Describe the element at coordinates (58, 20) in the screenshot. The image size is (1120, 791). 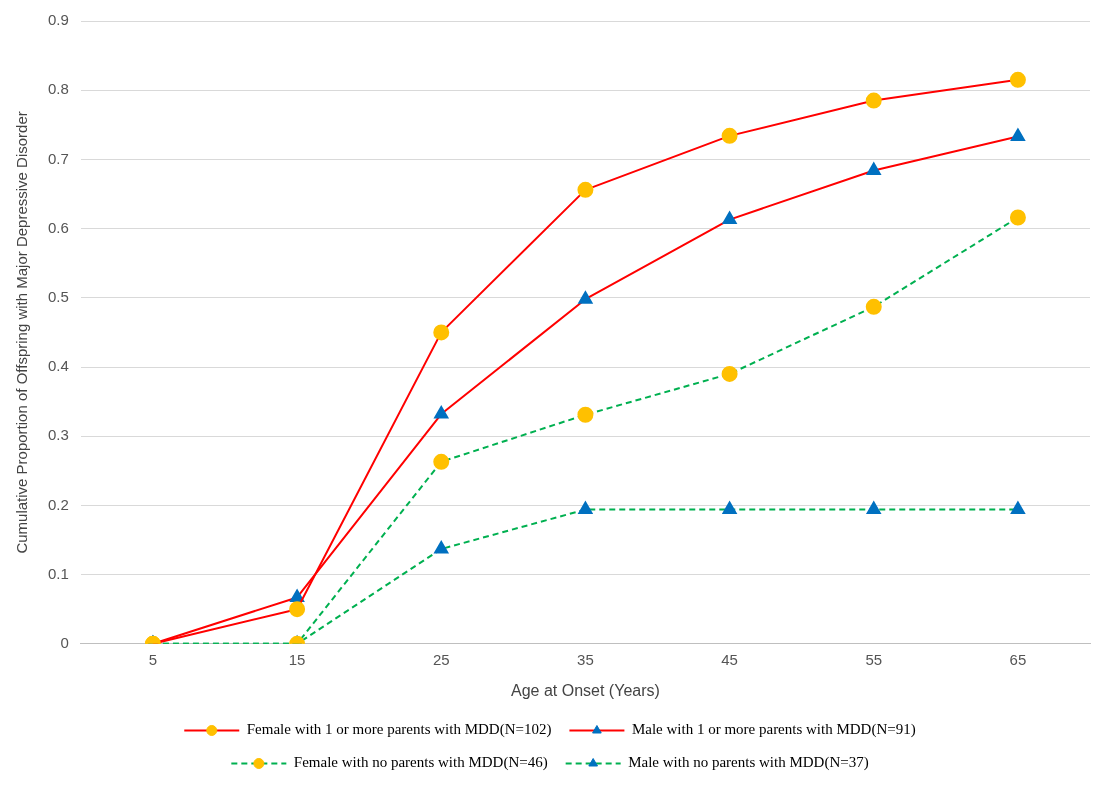
I see `y-tick-label: 0.9` at that location.